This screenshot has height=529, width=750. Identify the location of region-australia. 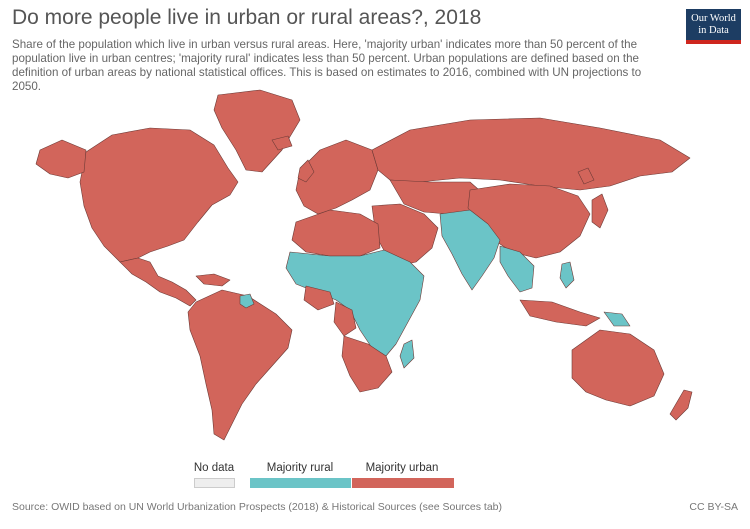
(618, 368).